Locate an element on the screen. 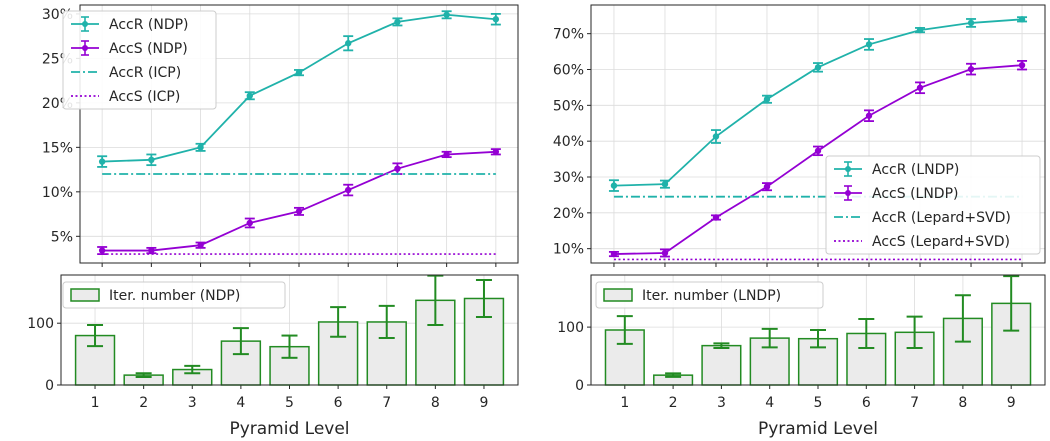 Image resolution: width=1050 pixels, height=441 pixels. y-tick-label: 40% is located at coordinates (568, 142).